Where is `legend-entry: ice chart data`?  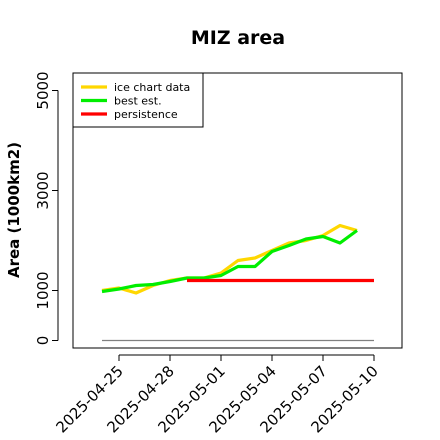
legend-entry: ice chart data is located at coordinates (152, 87).